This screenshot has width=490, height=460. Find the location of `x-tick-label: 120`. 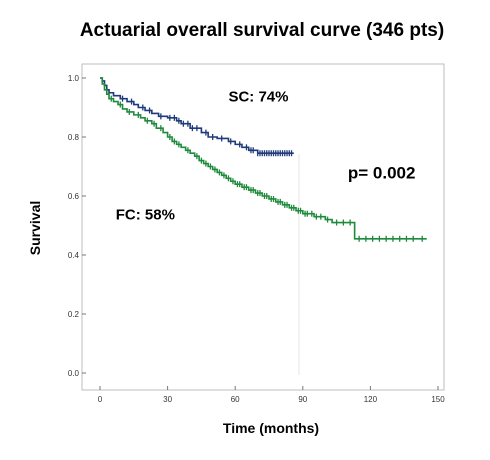

x-tick-label: 120 is located at coordinates (371, 399).